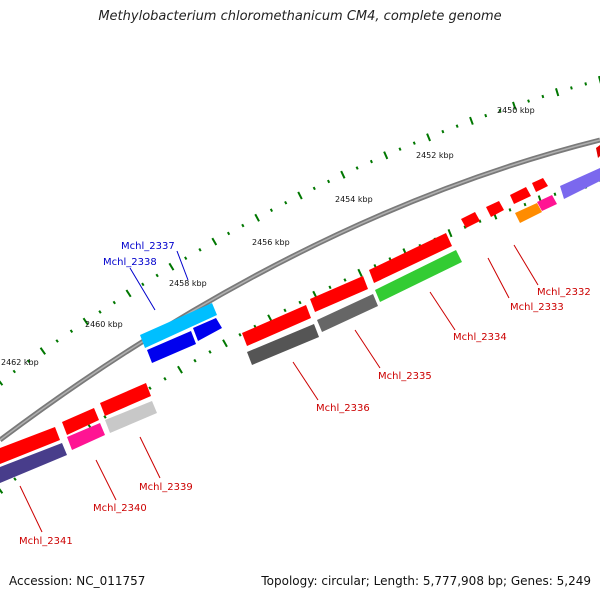 This screenshot has width=600, height=600. What do you see at coordinates (271, 242) in the screenshot?
I see `kbp-label: 2456 kbp` at bounding box center [271, 242].